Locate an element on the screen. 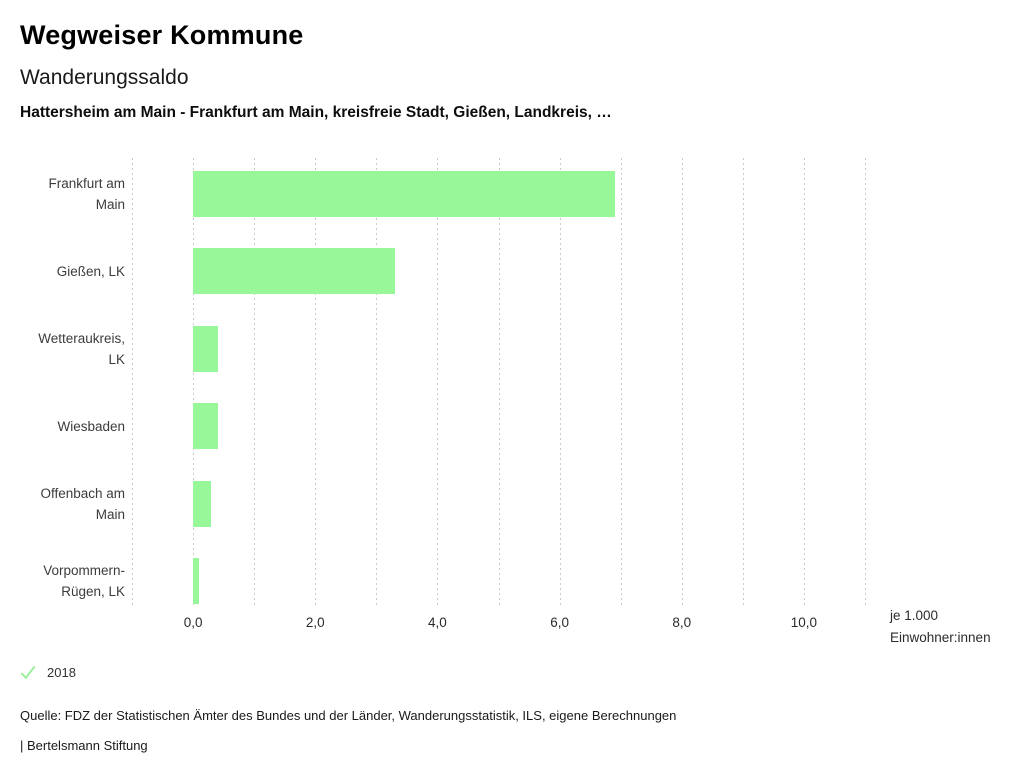 The height and width of the screenshot is (780, 1024). check-icon is located at coordinates (28, 672).